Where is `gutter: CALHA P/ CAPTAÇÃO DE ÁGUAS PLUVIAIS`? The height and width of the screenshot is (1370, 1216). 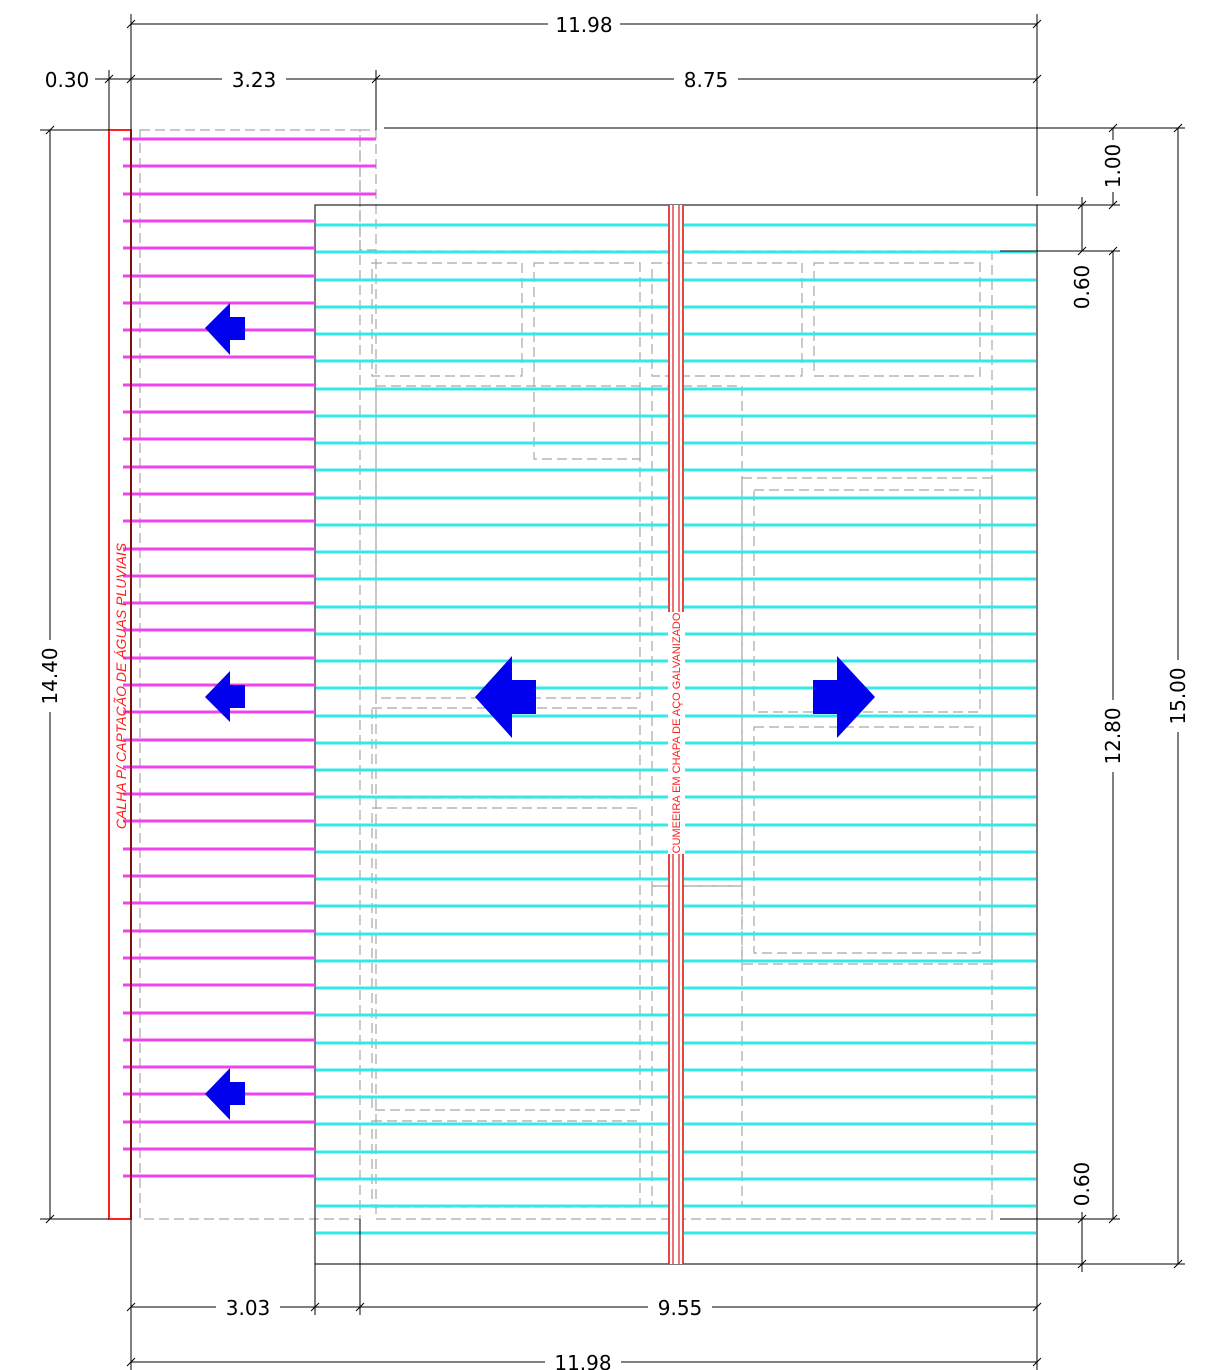 gutter: CALHA P/ CAPTAÇÃO DE ÁGUAS PLUVIAIS is located at coordinates (120, 674).